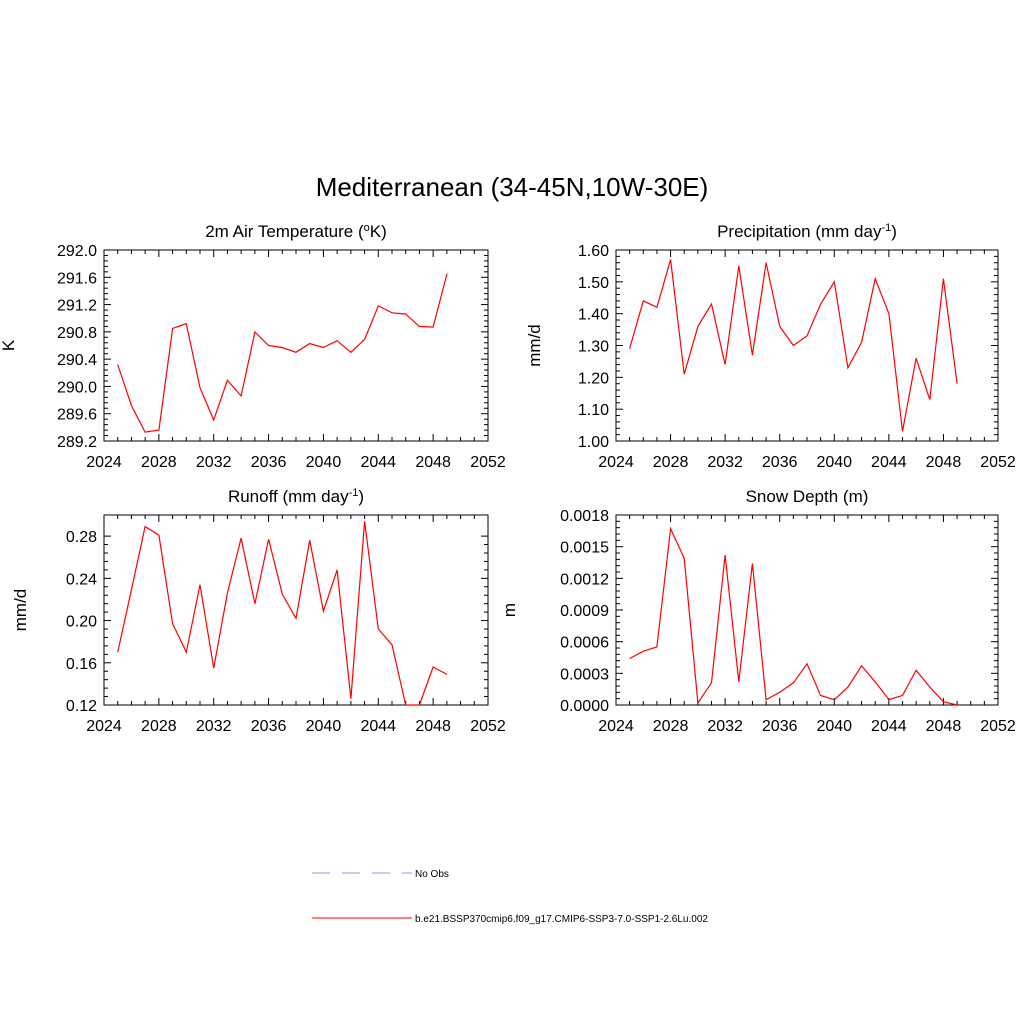 Image resolution: width=1024 pixels, height=1024 pixels. I want to click on chart-title: Runoff (mm day-1), so click(296, 496).